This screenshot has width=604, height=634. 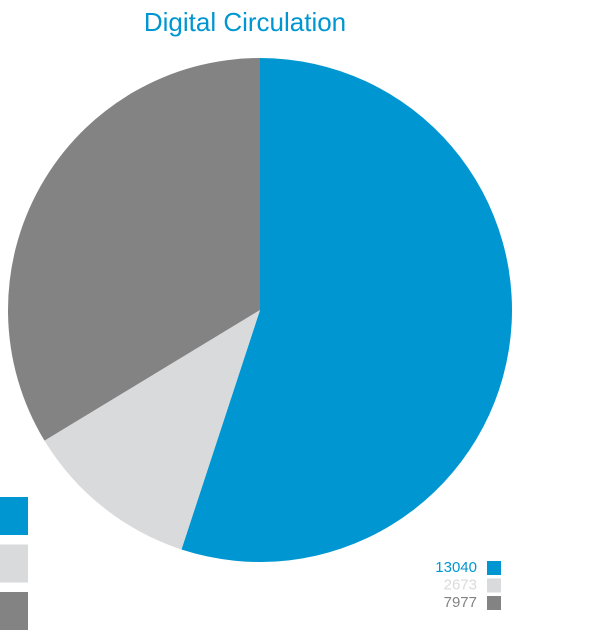 What do you see at coordinates (460, 602) in the screenshot?
I see `legend-label: 7977` at bounding box center [460, 602].